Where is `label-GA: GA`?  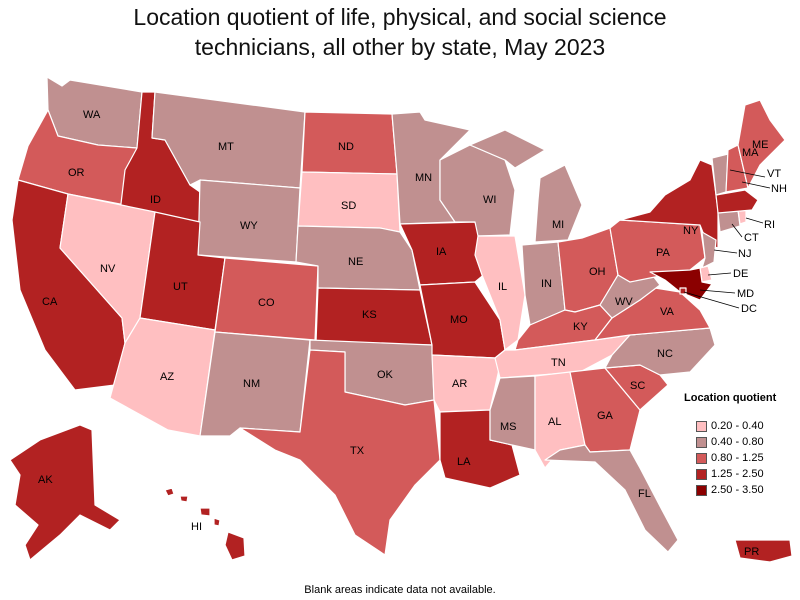 label-GA: GA is located at coordinates (605, 416).